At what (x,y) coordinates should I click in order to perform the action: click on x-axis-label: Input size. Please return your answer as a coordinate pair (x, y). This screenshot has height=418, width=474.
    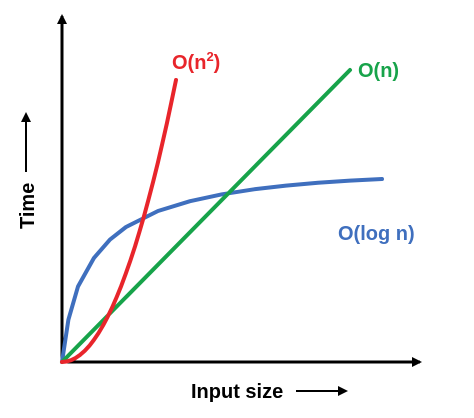
    Looking at the image, I should click on (237, 392).